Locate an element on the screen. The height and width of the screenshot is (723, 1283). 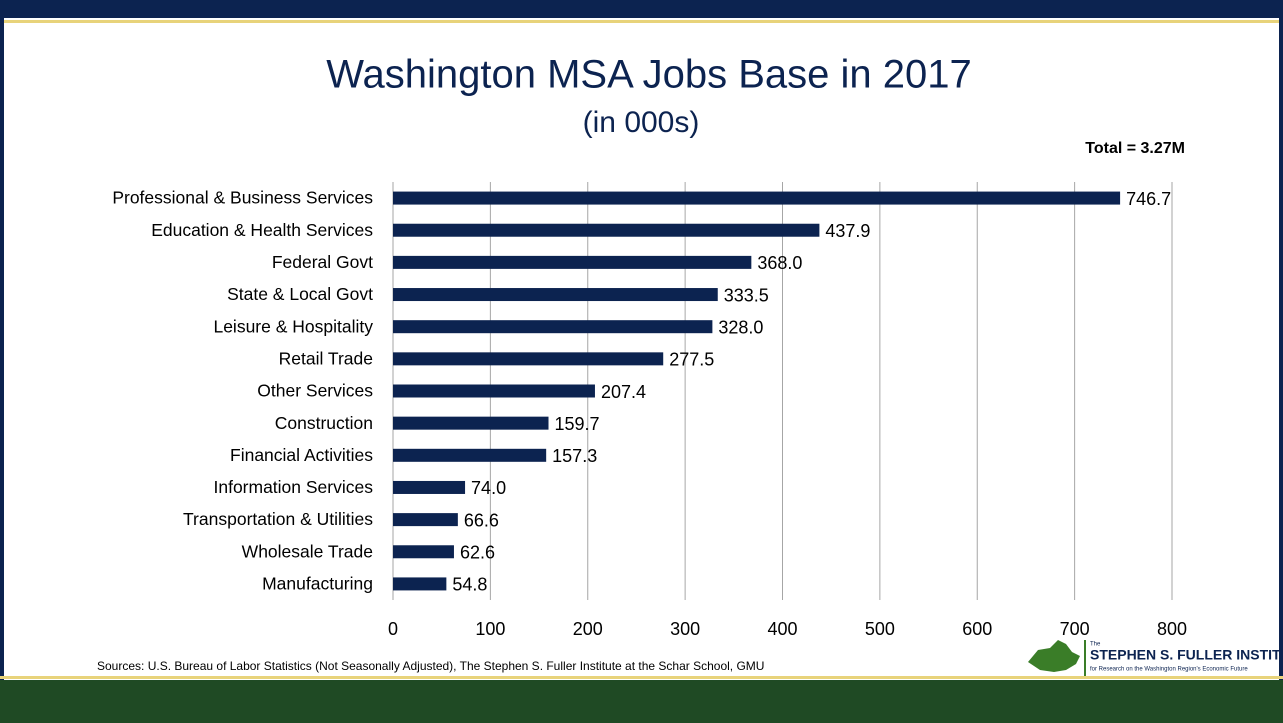
left-border is located at coordinates (2, 349).